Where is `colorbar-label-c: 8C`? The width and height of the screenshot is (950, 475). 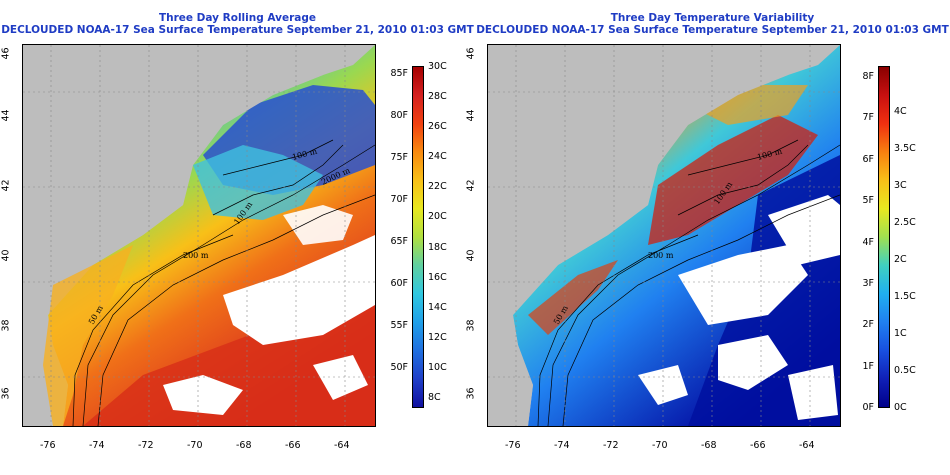
colorbar-label-c: 8C is located at coordinates (434, 397).